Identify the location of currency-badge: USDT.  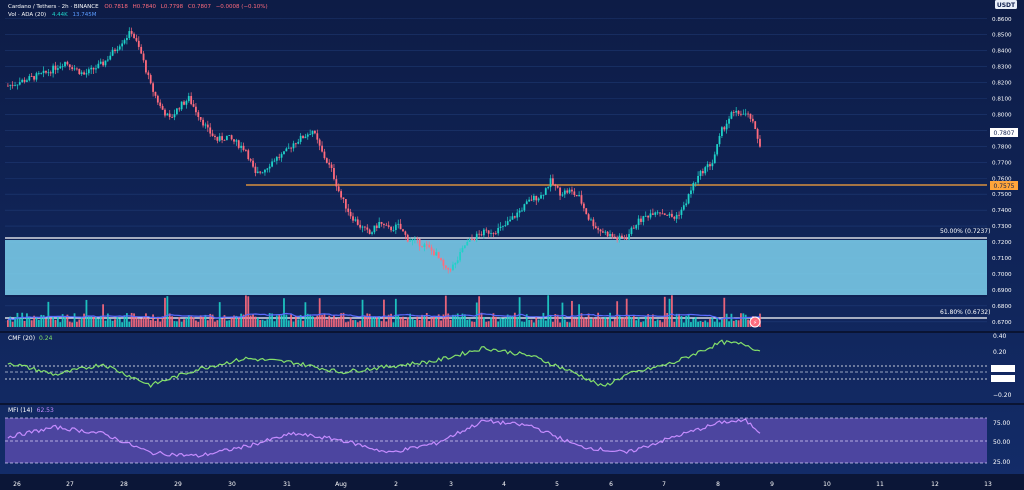
(1006, 5).